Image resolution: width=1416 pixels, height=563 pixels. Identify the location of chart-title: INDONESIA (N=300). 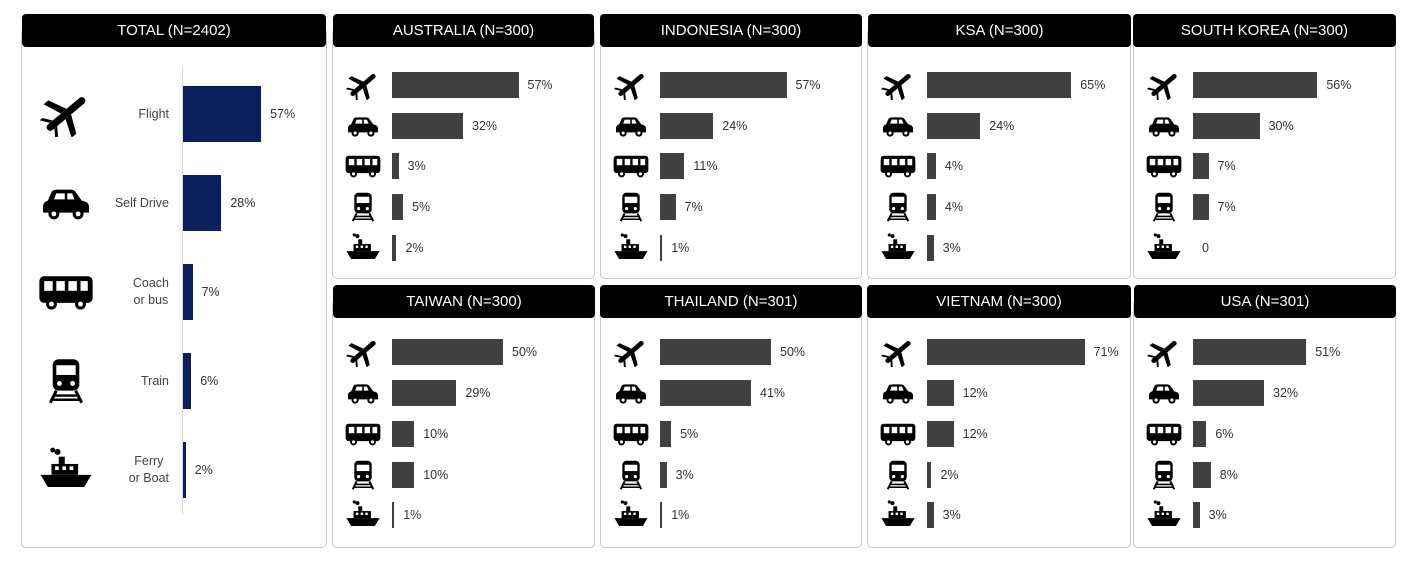
(731, 30).